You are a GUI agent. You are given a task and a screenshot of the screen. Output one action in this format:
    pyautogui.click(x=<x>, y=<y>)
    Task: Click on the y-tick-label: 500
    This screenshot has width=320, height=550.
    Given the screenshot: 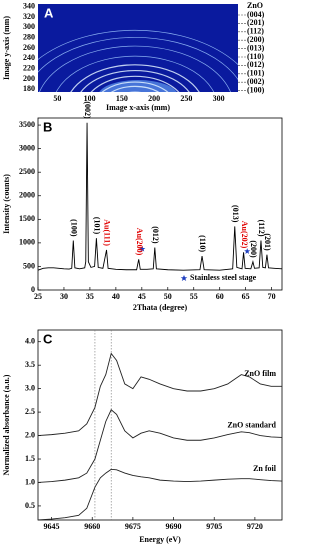 What is the action you would take?
    pyautogui.click(x=29, y=265)
    